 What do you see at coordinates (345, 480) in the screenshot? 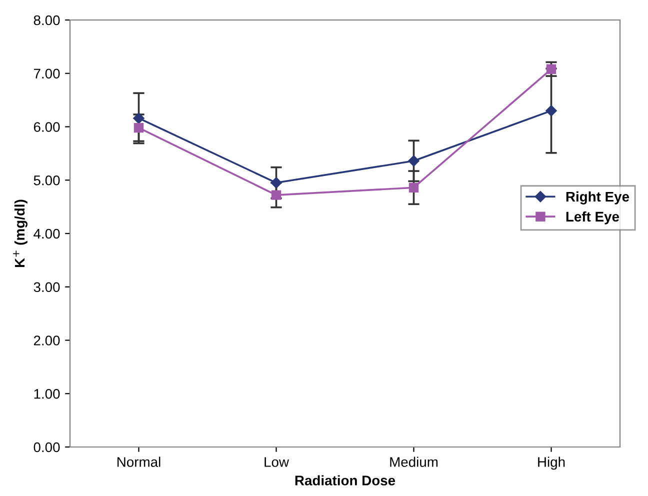
I see `x-axis-title: Radiation Dose` at bounding box center [345, 480].